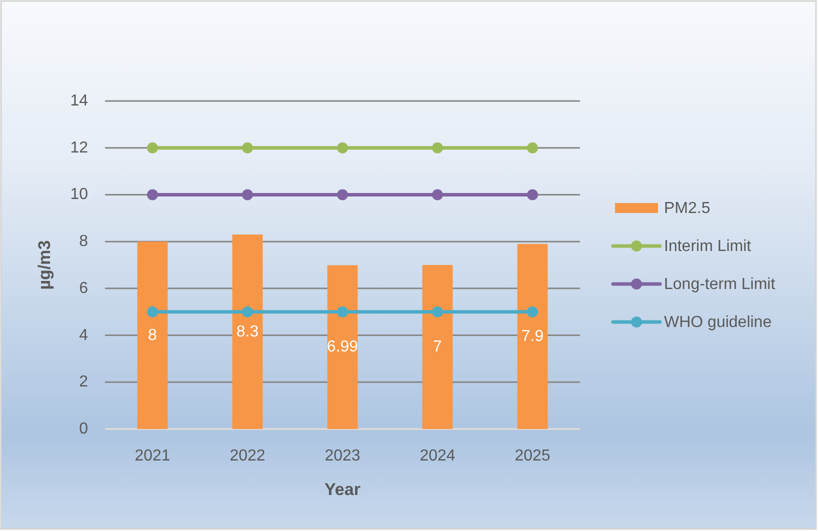  Describe the element at coordinates (437, 347) in the screenshot. I see `data-label: 7` at that location.